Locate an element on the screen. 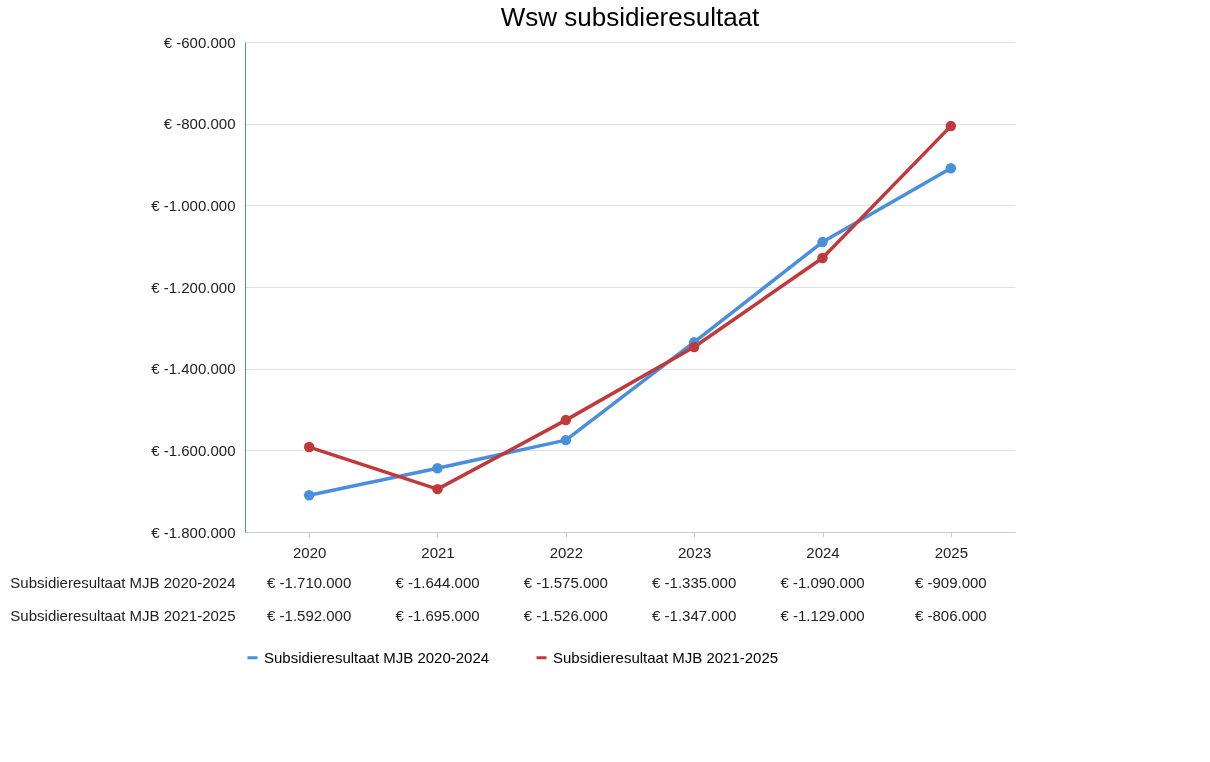  data-label: € -1.695.000 is located at coordinates (437, 615).